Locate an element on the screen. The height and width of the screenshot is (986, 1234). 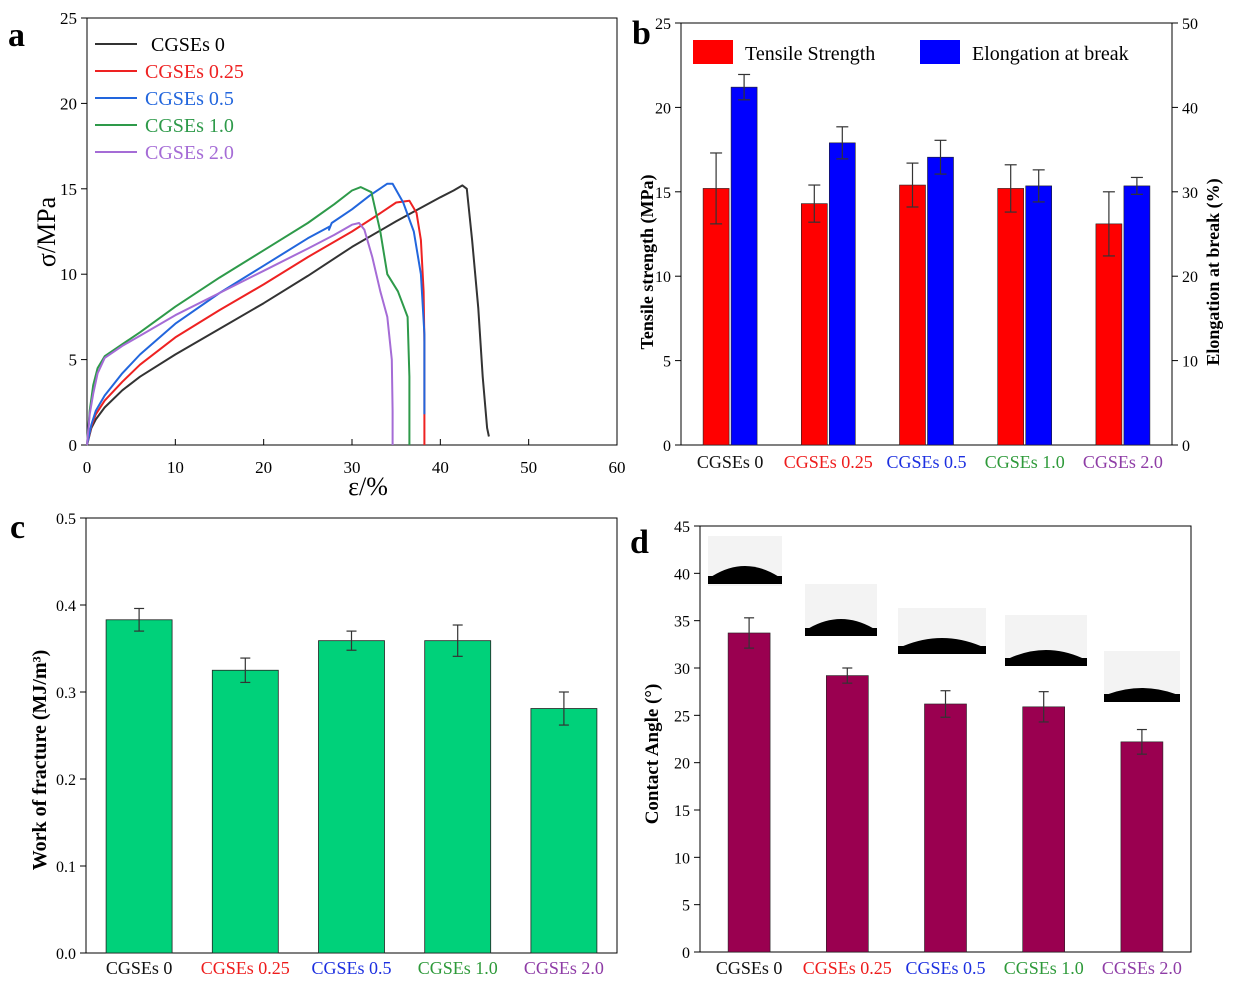
y-axis-c-tick-label: 0.0 is located at coordinates (66, 954).